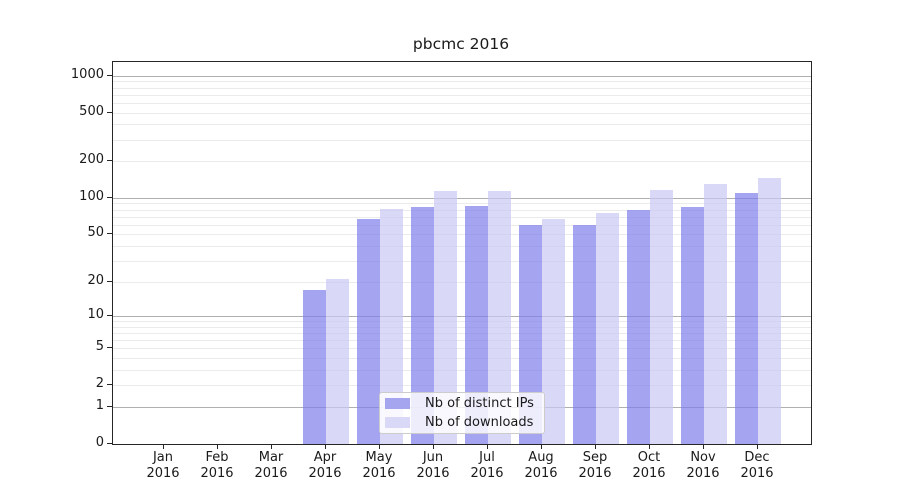 Image resolution: width=900 pixels, height=500 pixels. Describe the element at coordinates (337, 361) in the screenshot. I see `bar-nb-of-downloads-apr` at that location.